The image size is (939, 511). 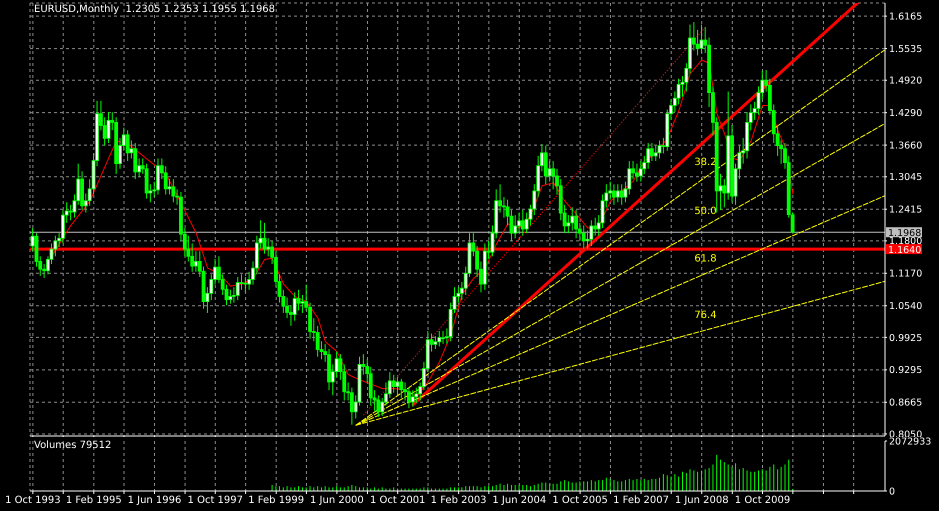 I want to click on x-tick-label: 1 Feb 1999, so click(x=276, y=500).